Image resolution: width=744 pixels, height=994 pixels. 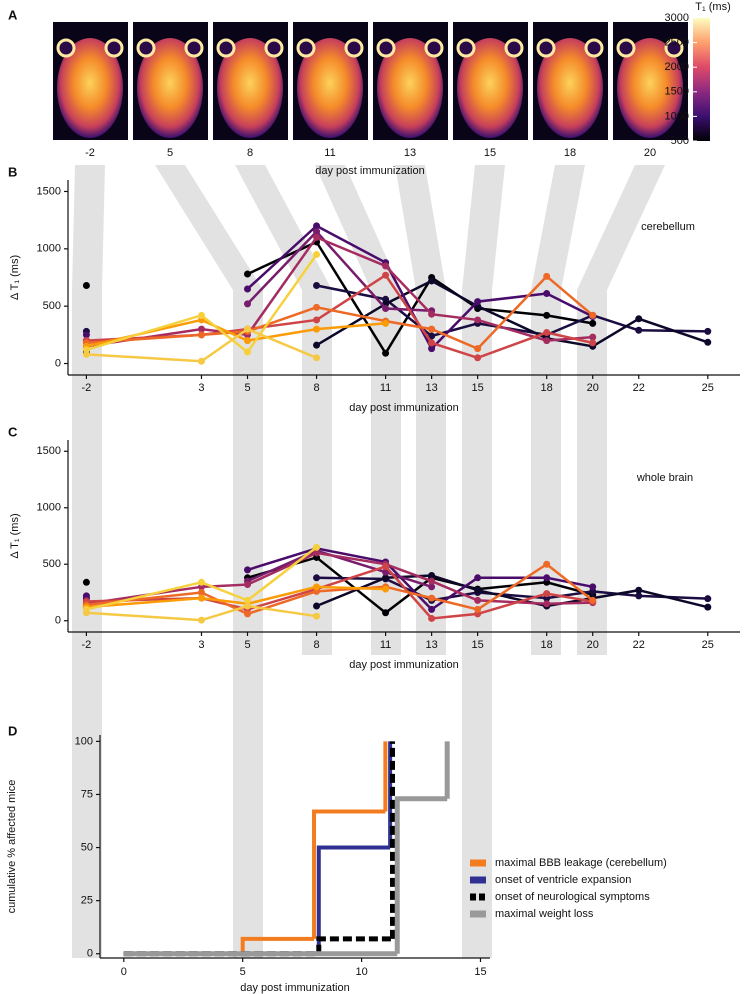 I want to click on y-axis-label: Δ T₁ (ms), so click(x=15, y=277).